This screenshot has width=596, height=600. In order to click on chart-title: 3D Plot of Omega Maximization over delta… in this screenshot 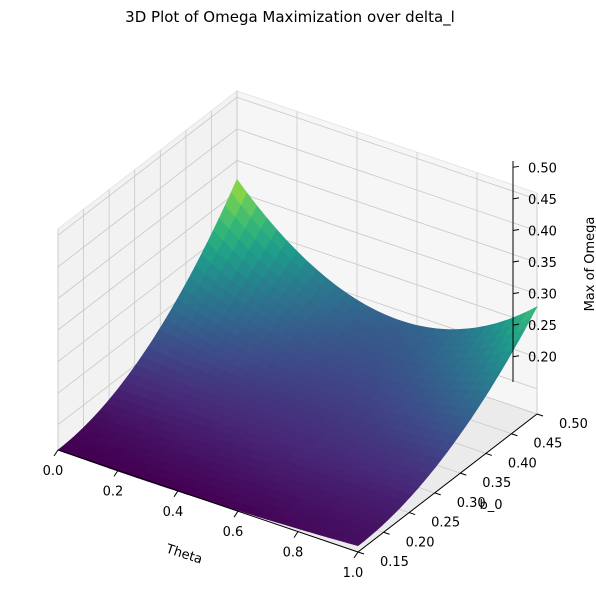, I will do `click(290, 17)`.